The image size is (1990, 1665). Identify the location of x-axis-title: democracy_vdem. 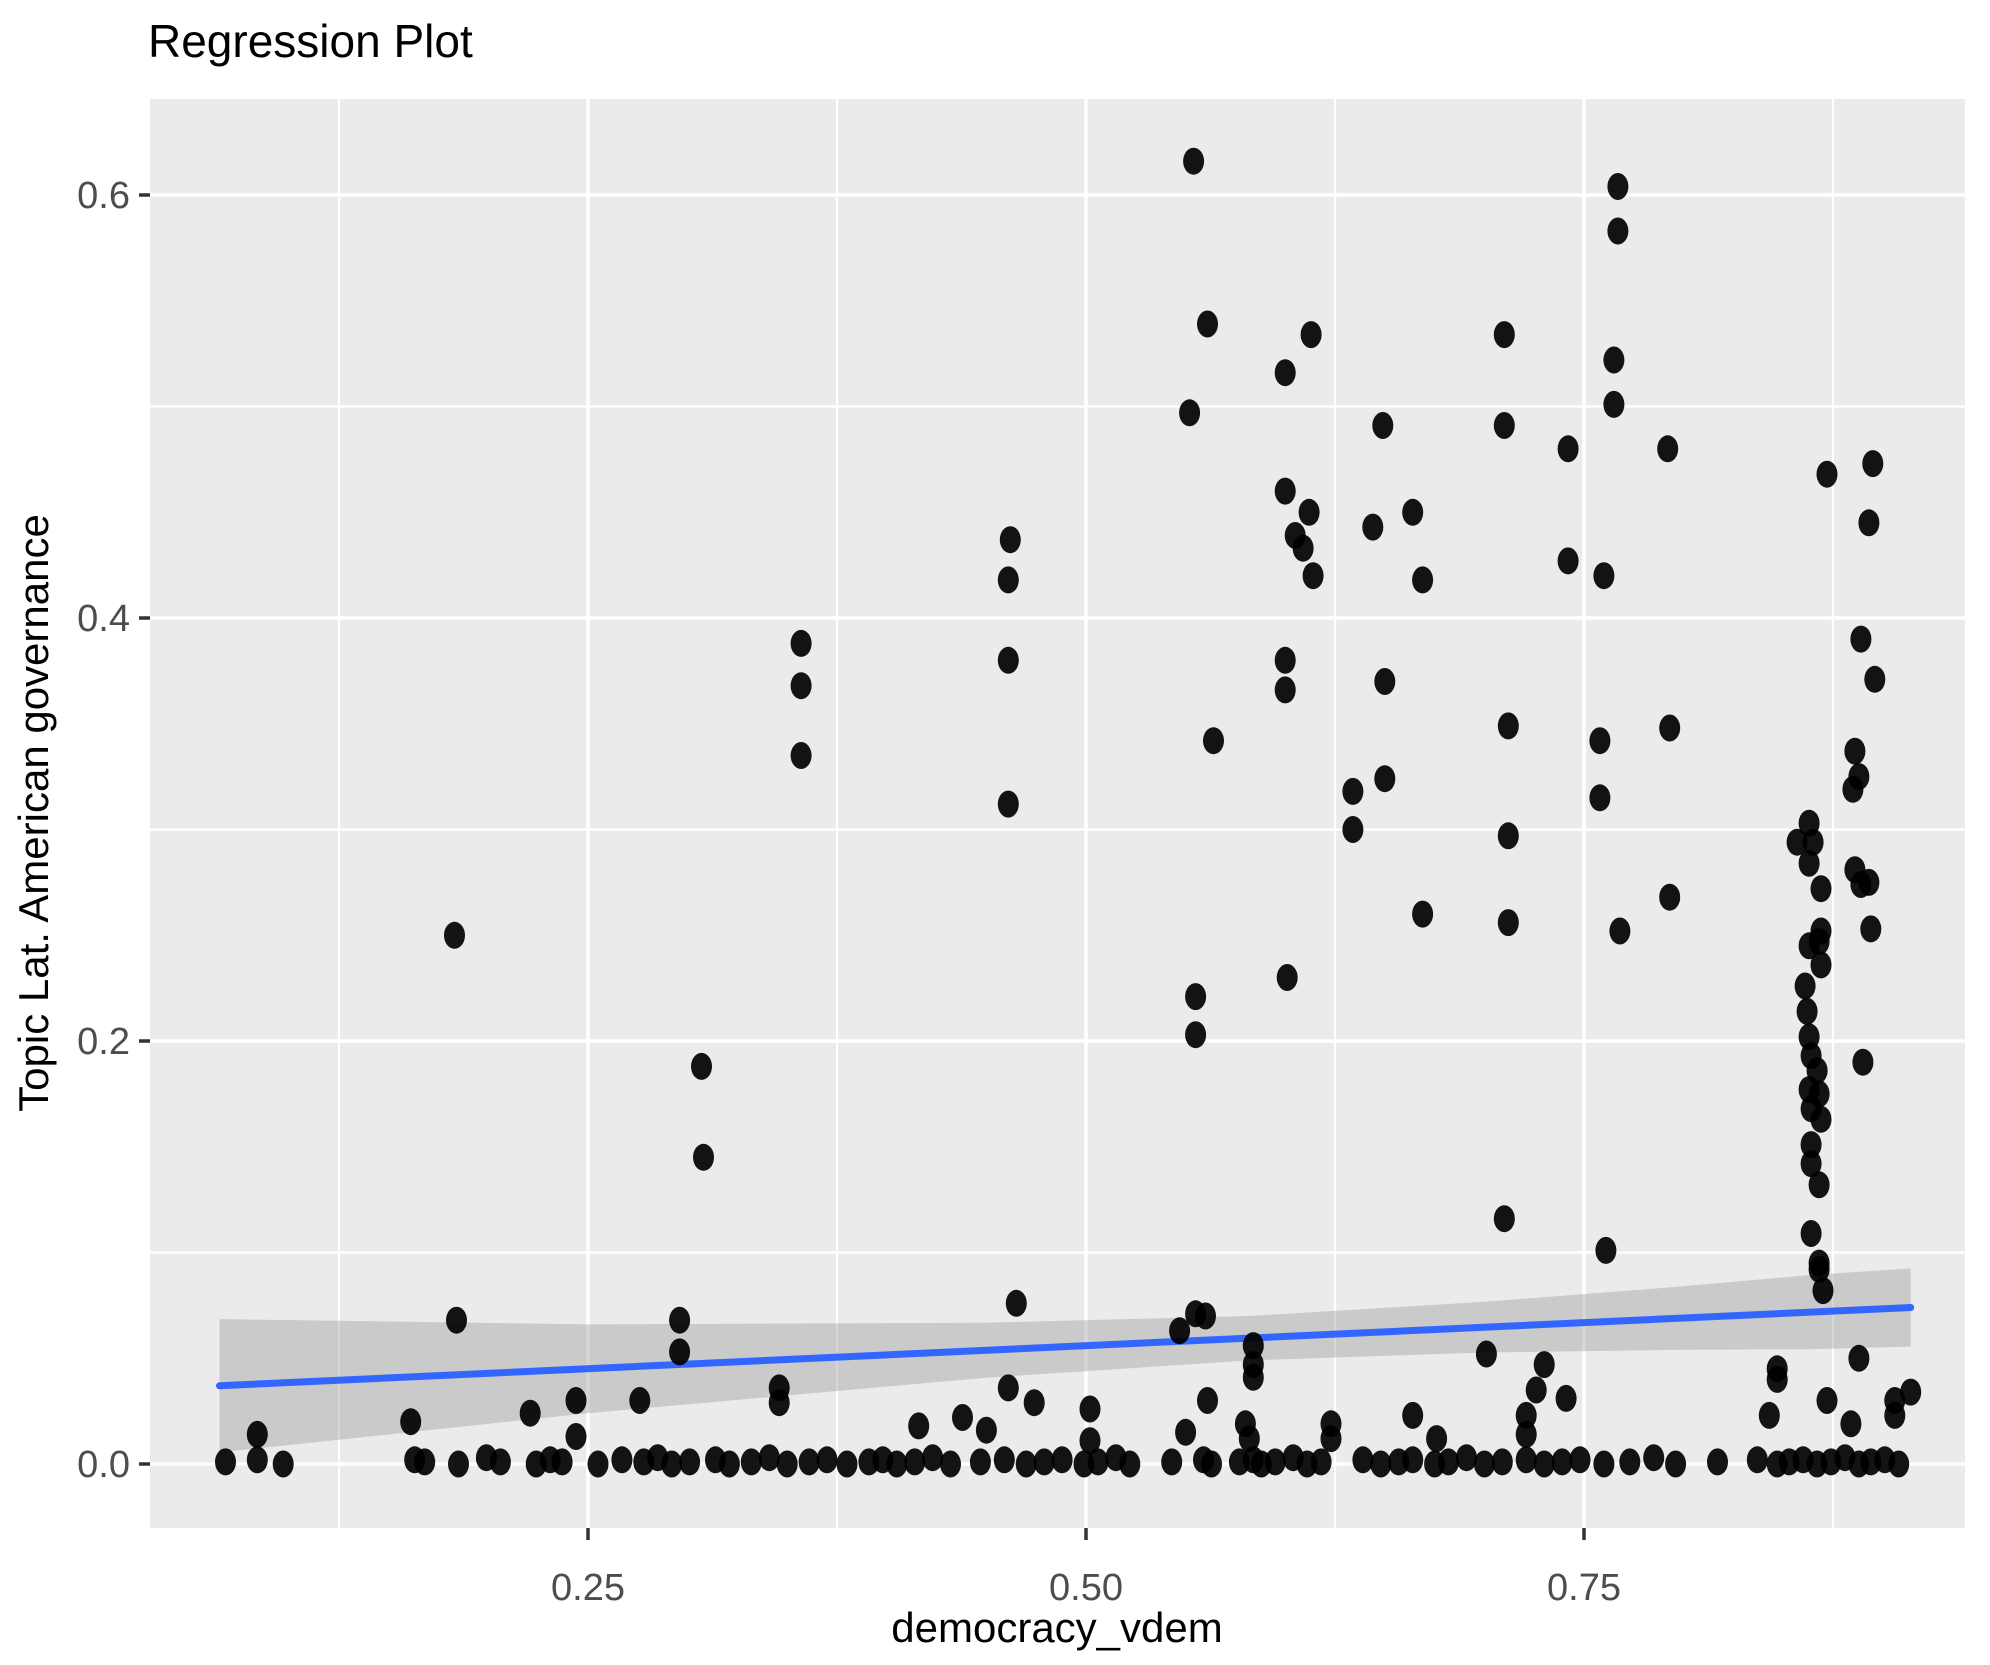
(1056, 1627).